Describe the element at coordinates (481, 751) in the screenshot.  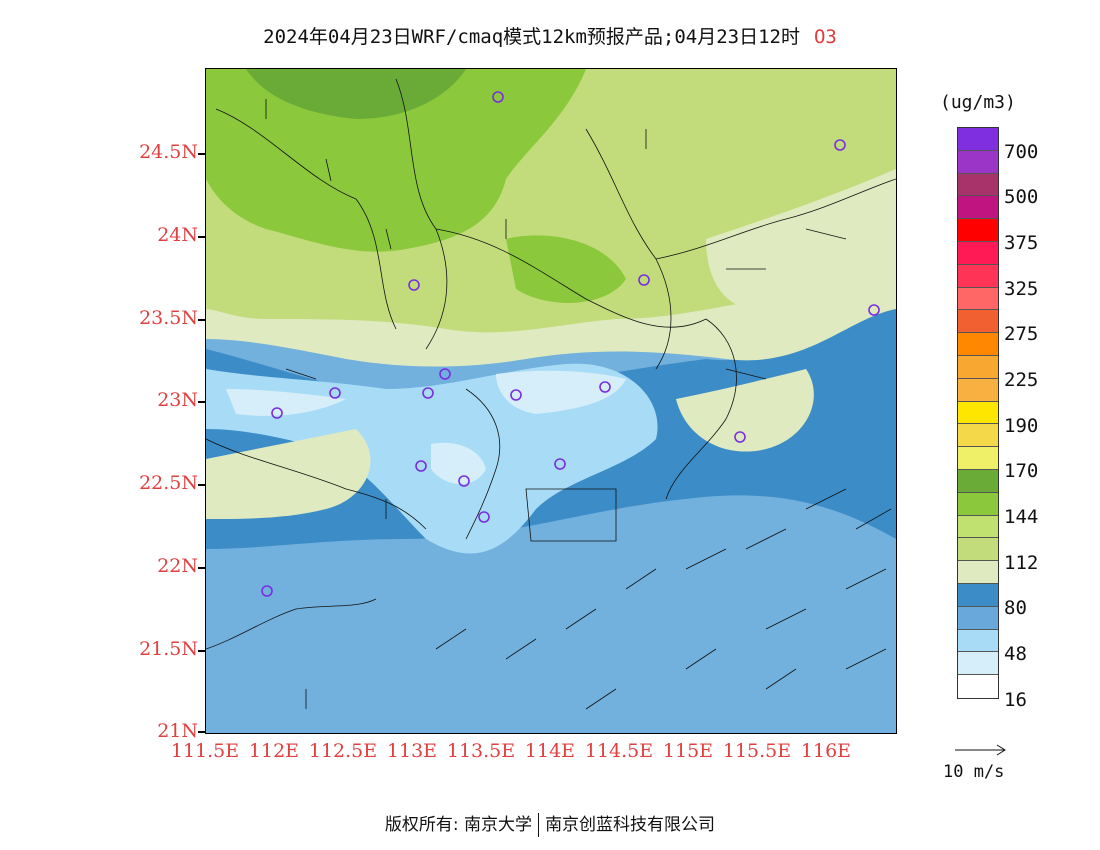
I see `lon-tick-113-5: 113.5E` at that location.